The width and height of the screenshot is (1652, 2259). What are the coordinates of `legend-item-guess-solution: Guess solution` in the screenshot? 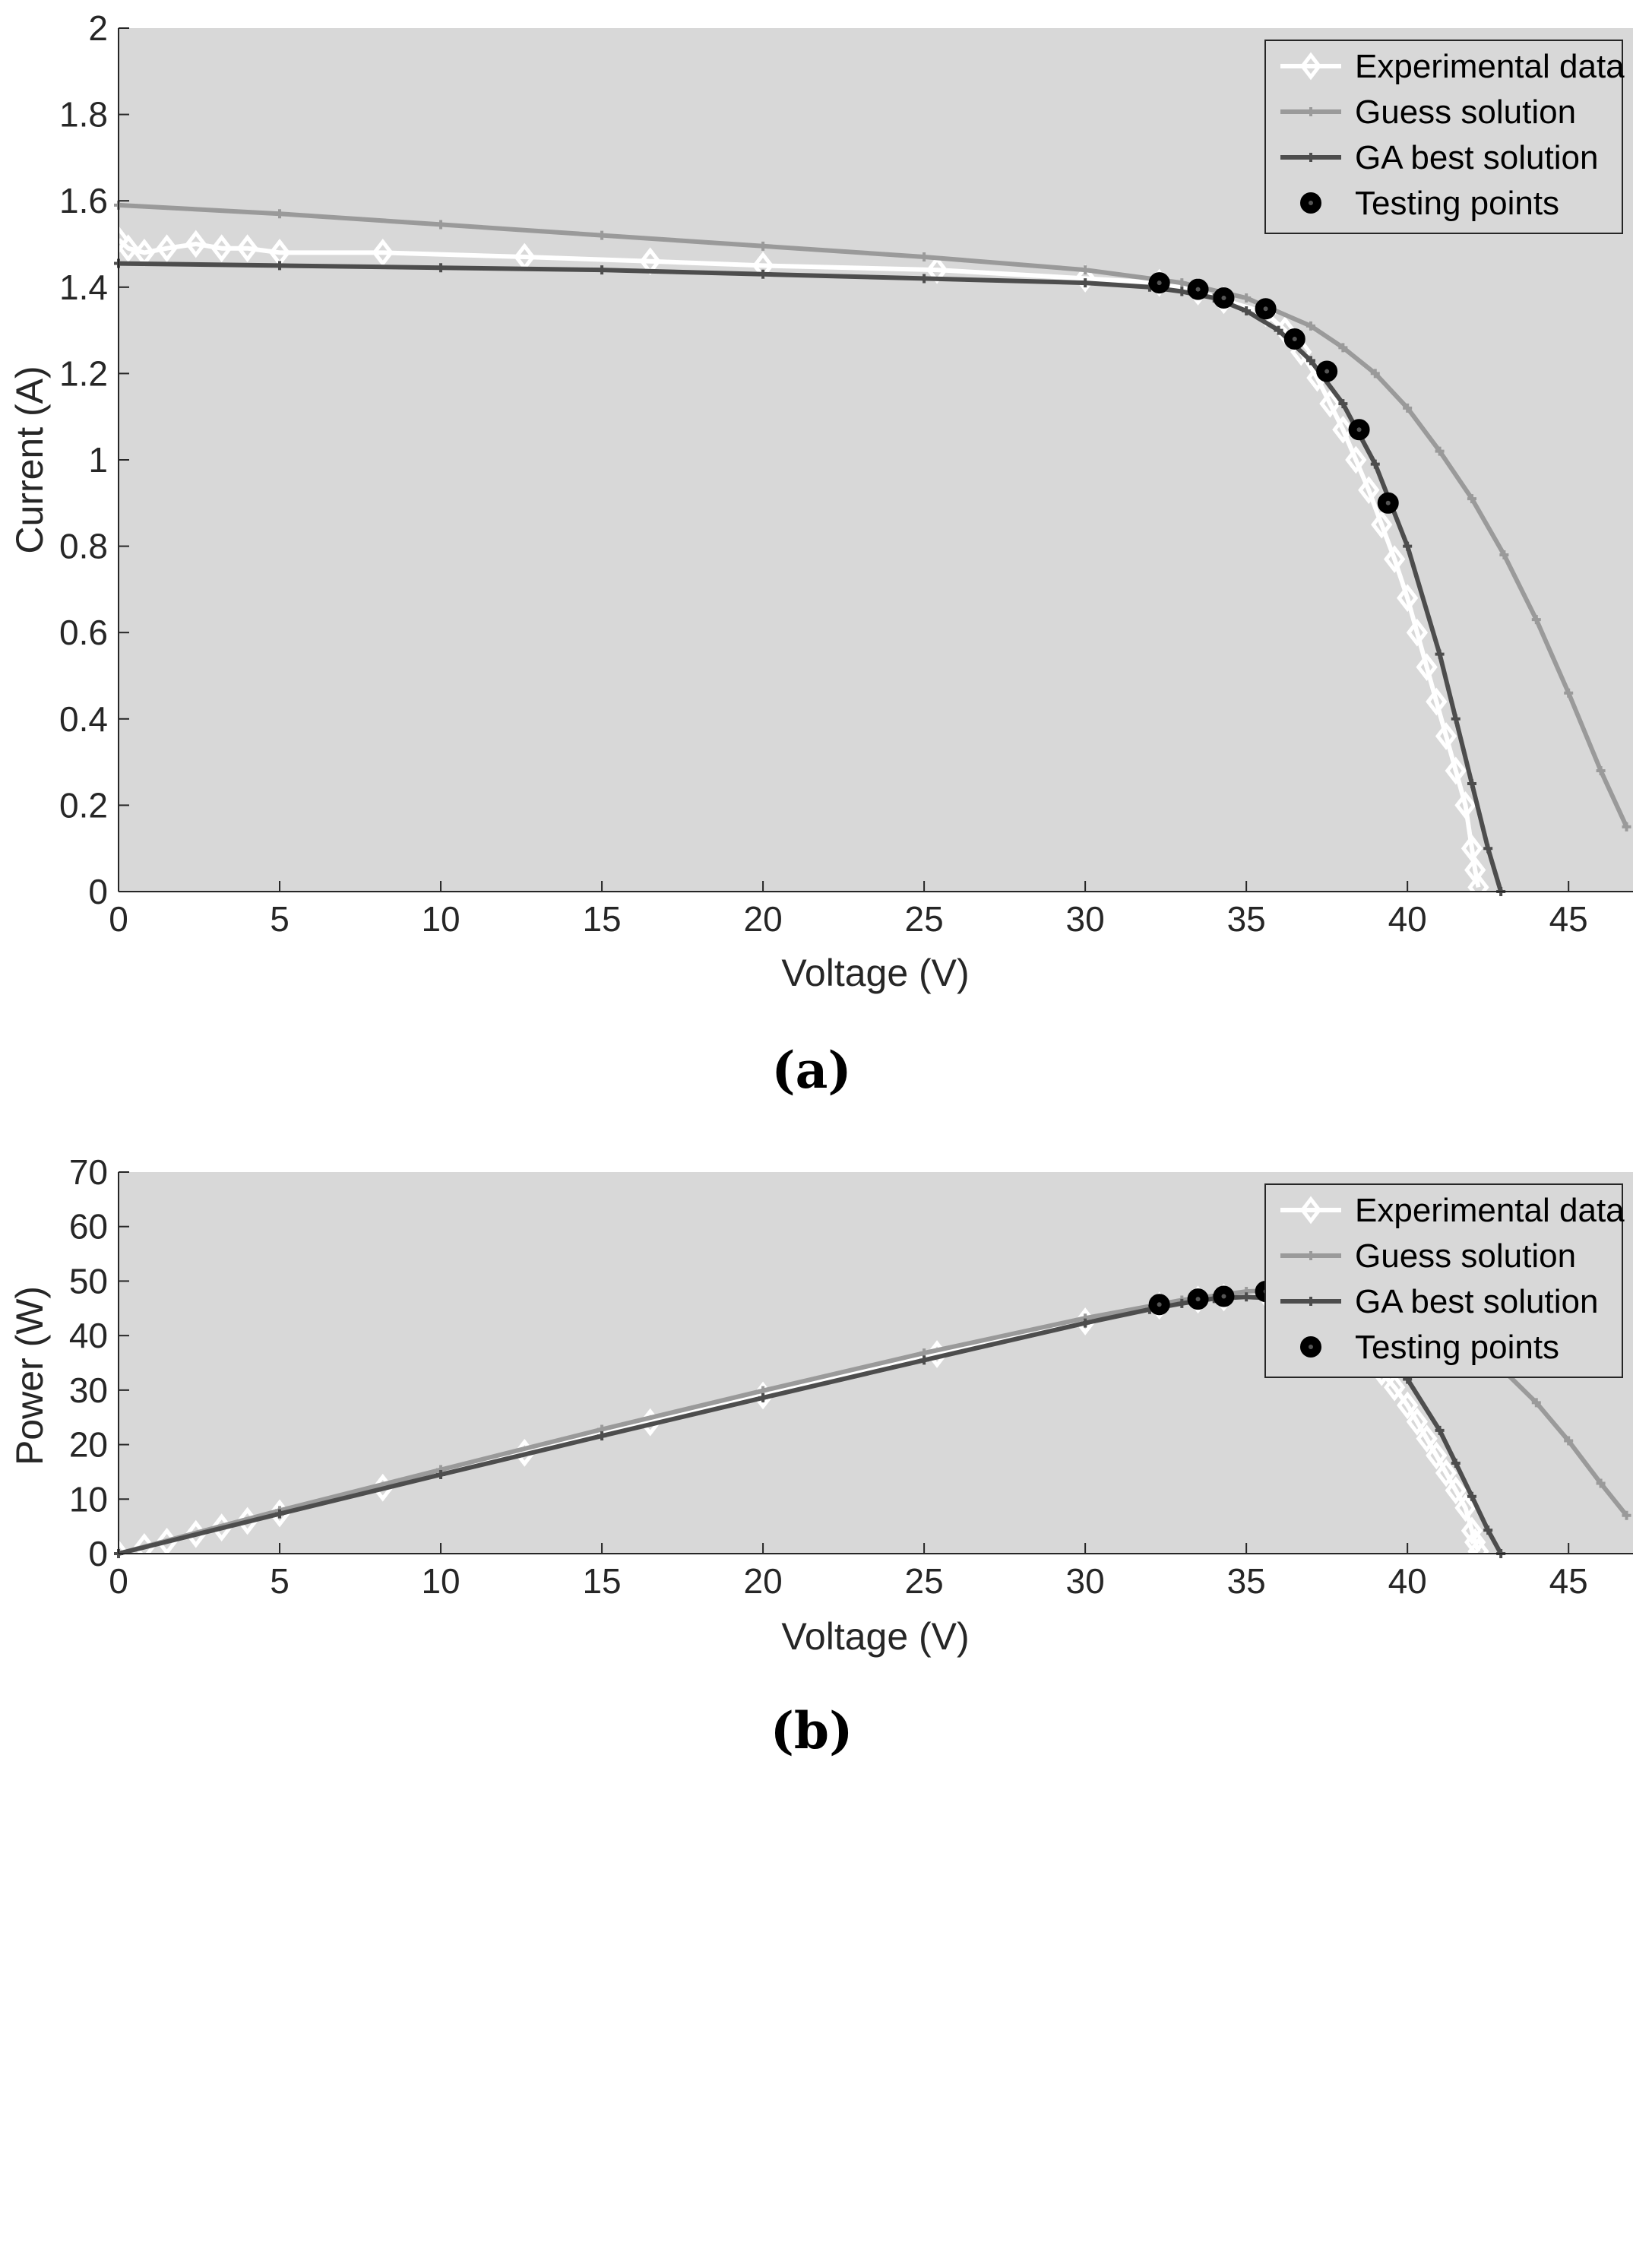 It's located at (1428, 112).